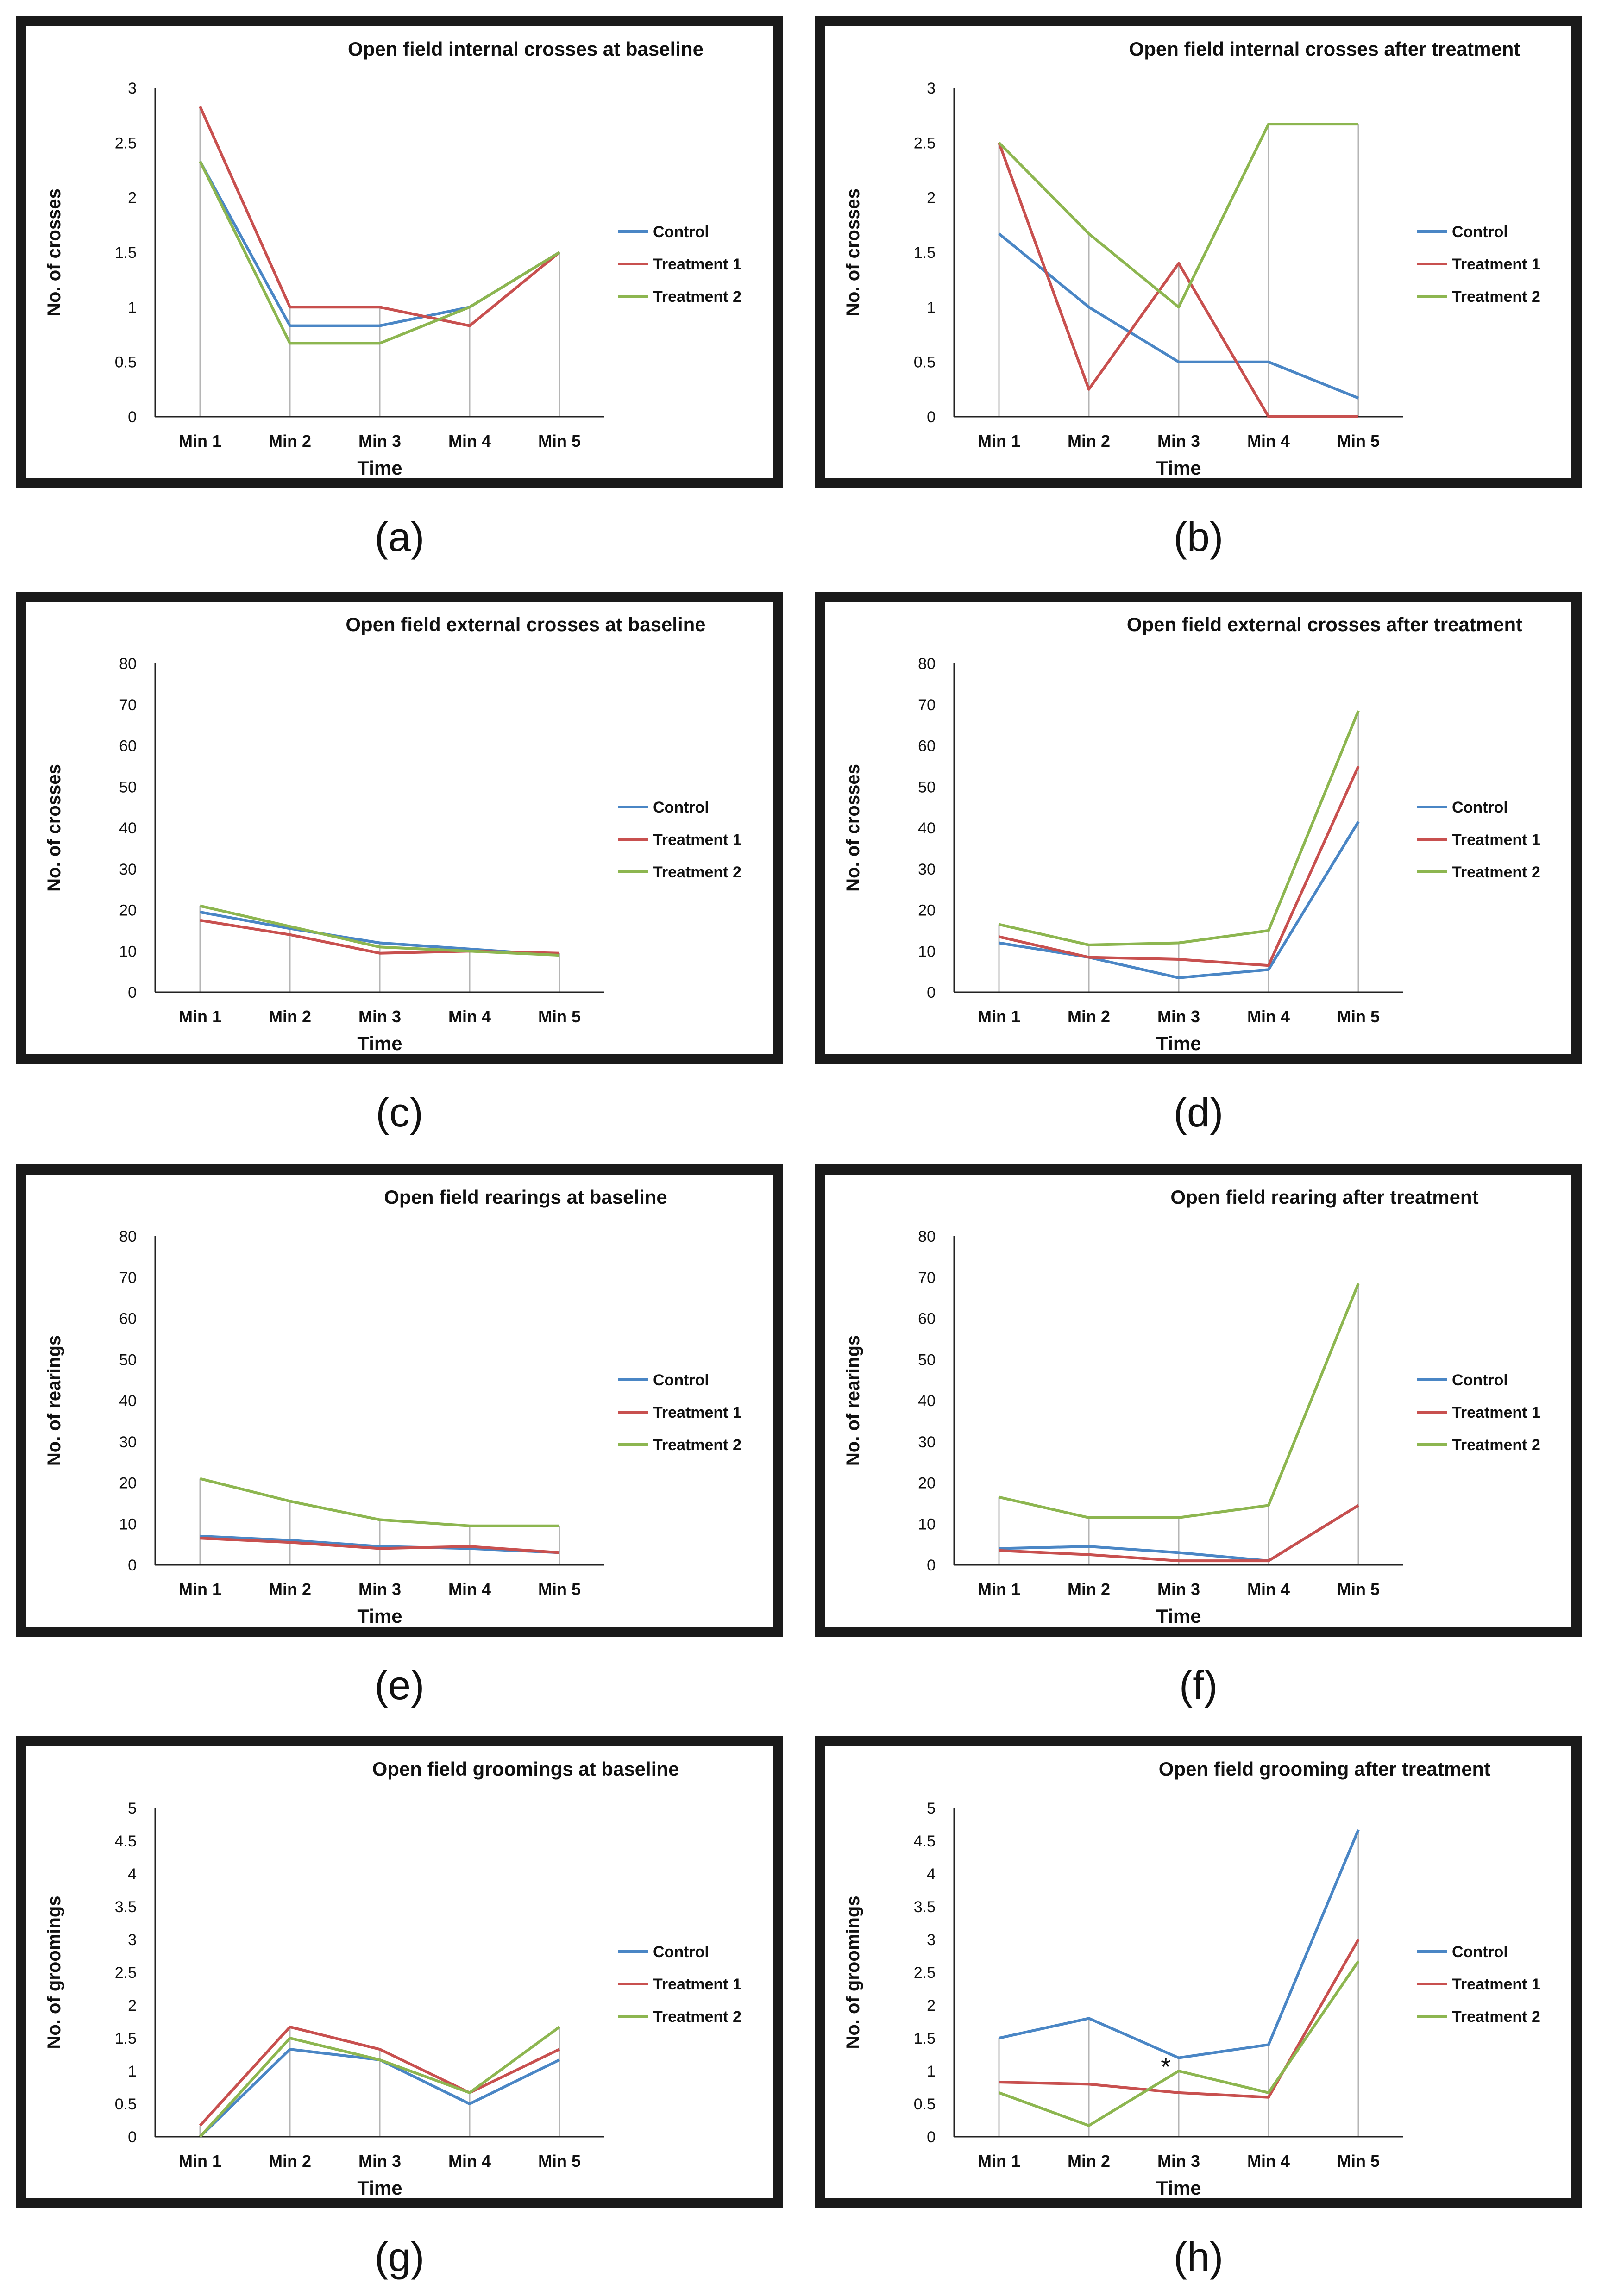 Image resolution: width=1602 pixels, height=2296 pixels. Describe the element at coordinates (128, 787) in the screenshot. I see `y-tick-label: 50` at that location.